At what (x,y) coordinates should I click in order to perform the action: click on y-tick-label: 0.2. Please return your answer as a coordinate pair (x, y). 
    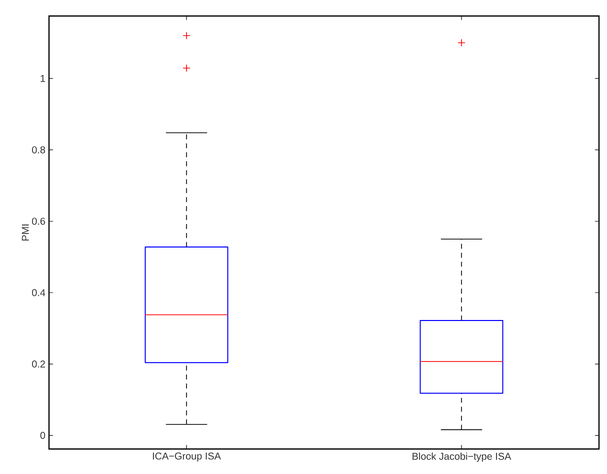
    Looking at the image, I should click on (38, 364).